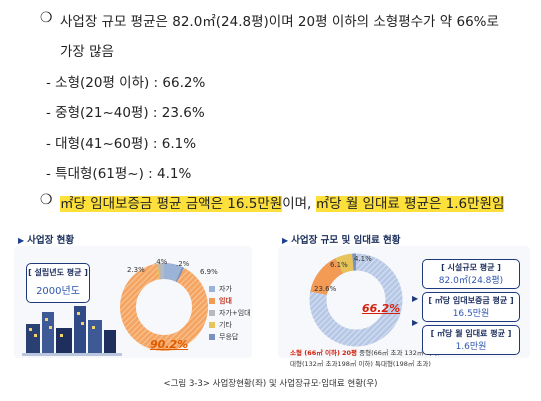 The image size is (541, 401). Describe the element at coordinates (415, 322) in the screenshot. I see `arrow-2: ▶` at that location.